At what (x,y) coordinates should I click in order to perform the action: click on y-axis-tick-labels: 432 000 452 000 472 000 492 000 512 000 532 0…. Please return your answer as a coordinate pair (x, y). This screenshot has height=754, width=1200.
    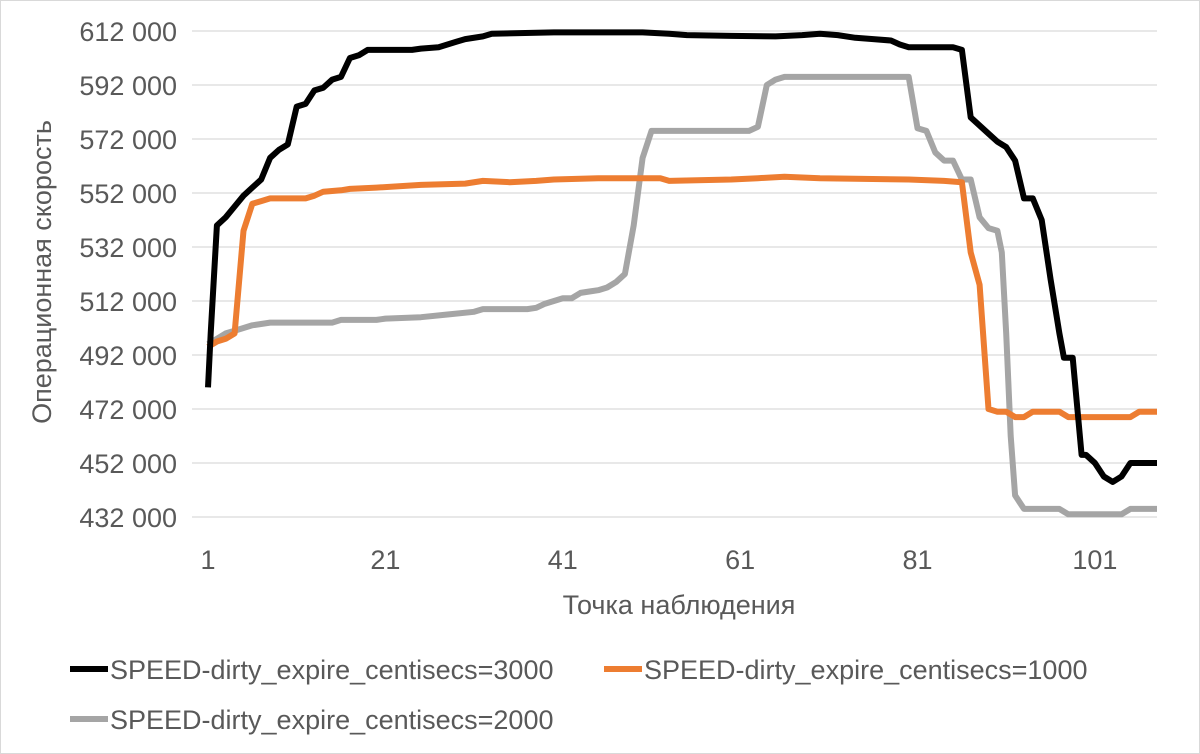
    Looking at the image, I should click on (128, 275).